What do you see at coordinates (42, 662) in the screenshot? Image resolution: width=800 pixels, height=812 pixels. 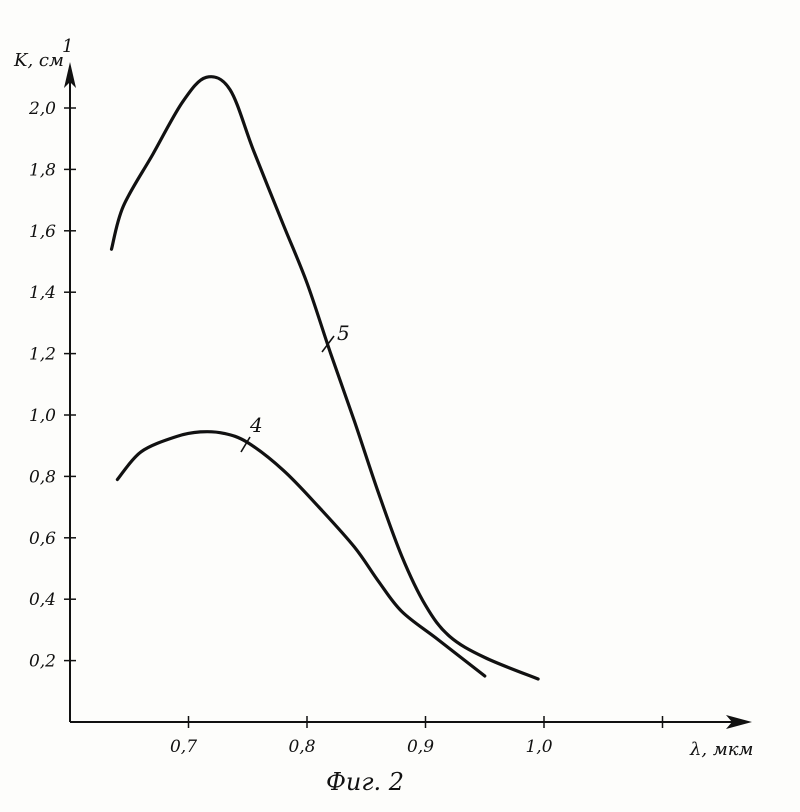 I see `y-tick-label: 0,2` at bounding box center [42, 662].